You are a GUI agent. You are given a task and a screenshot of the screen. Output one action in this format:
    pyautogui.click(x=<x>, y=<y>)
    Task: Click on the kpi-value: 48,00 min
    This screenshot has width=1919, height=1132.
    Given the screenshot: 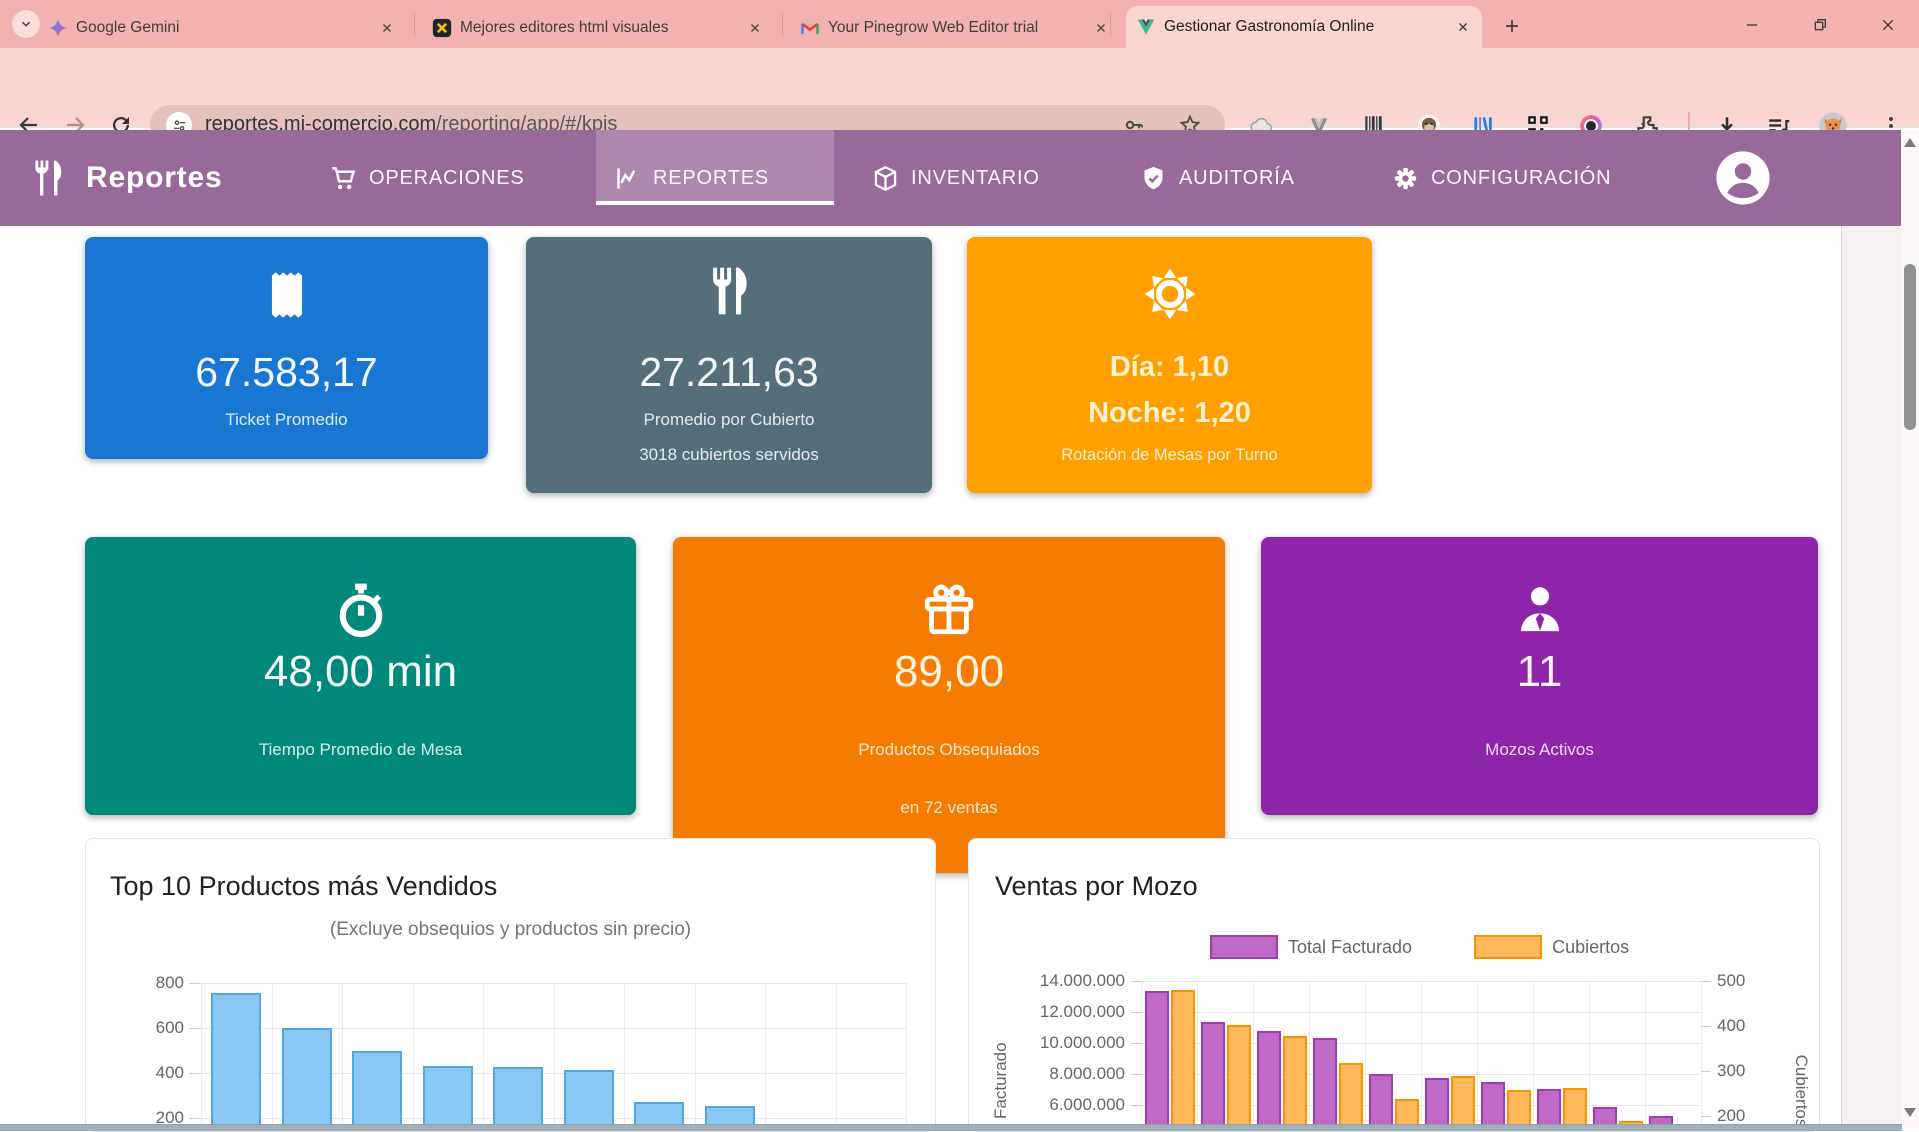 What is the action you would take?
    pyautogui.click(x=360, y=671)
    